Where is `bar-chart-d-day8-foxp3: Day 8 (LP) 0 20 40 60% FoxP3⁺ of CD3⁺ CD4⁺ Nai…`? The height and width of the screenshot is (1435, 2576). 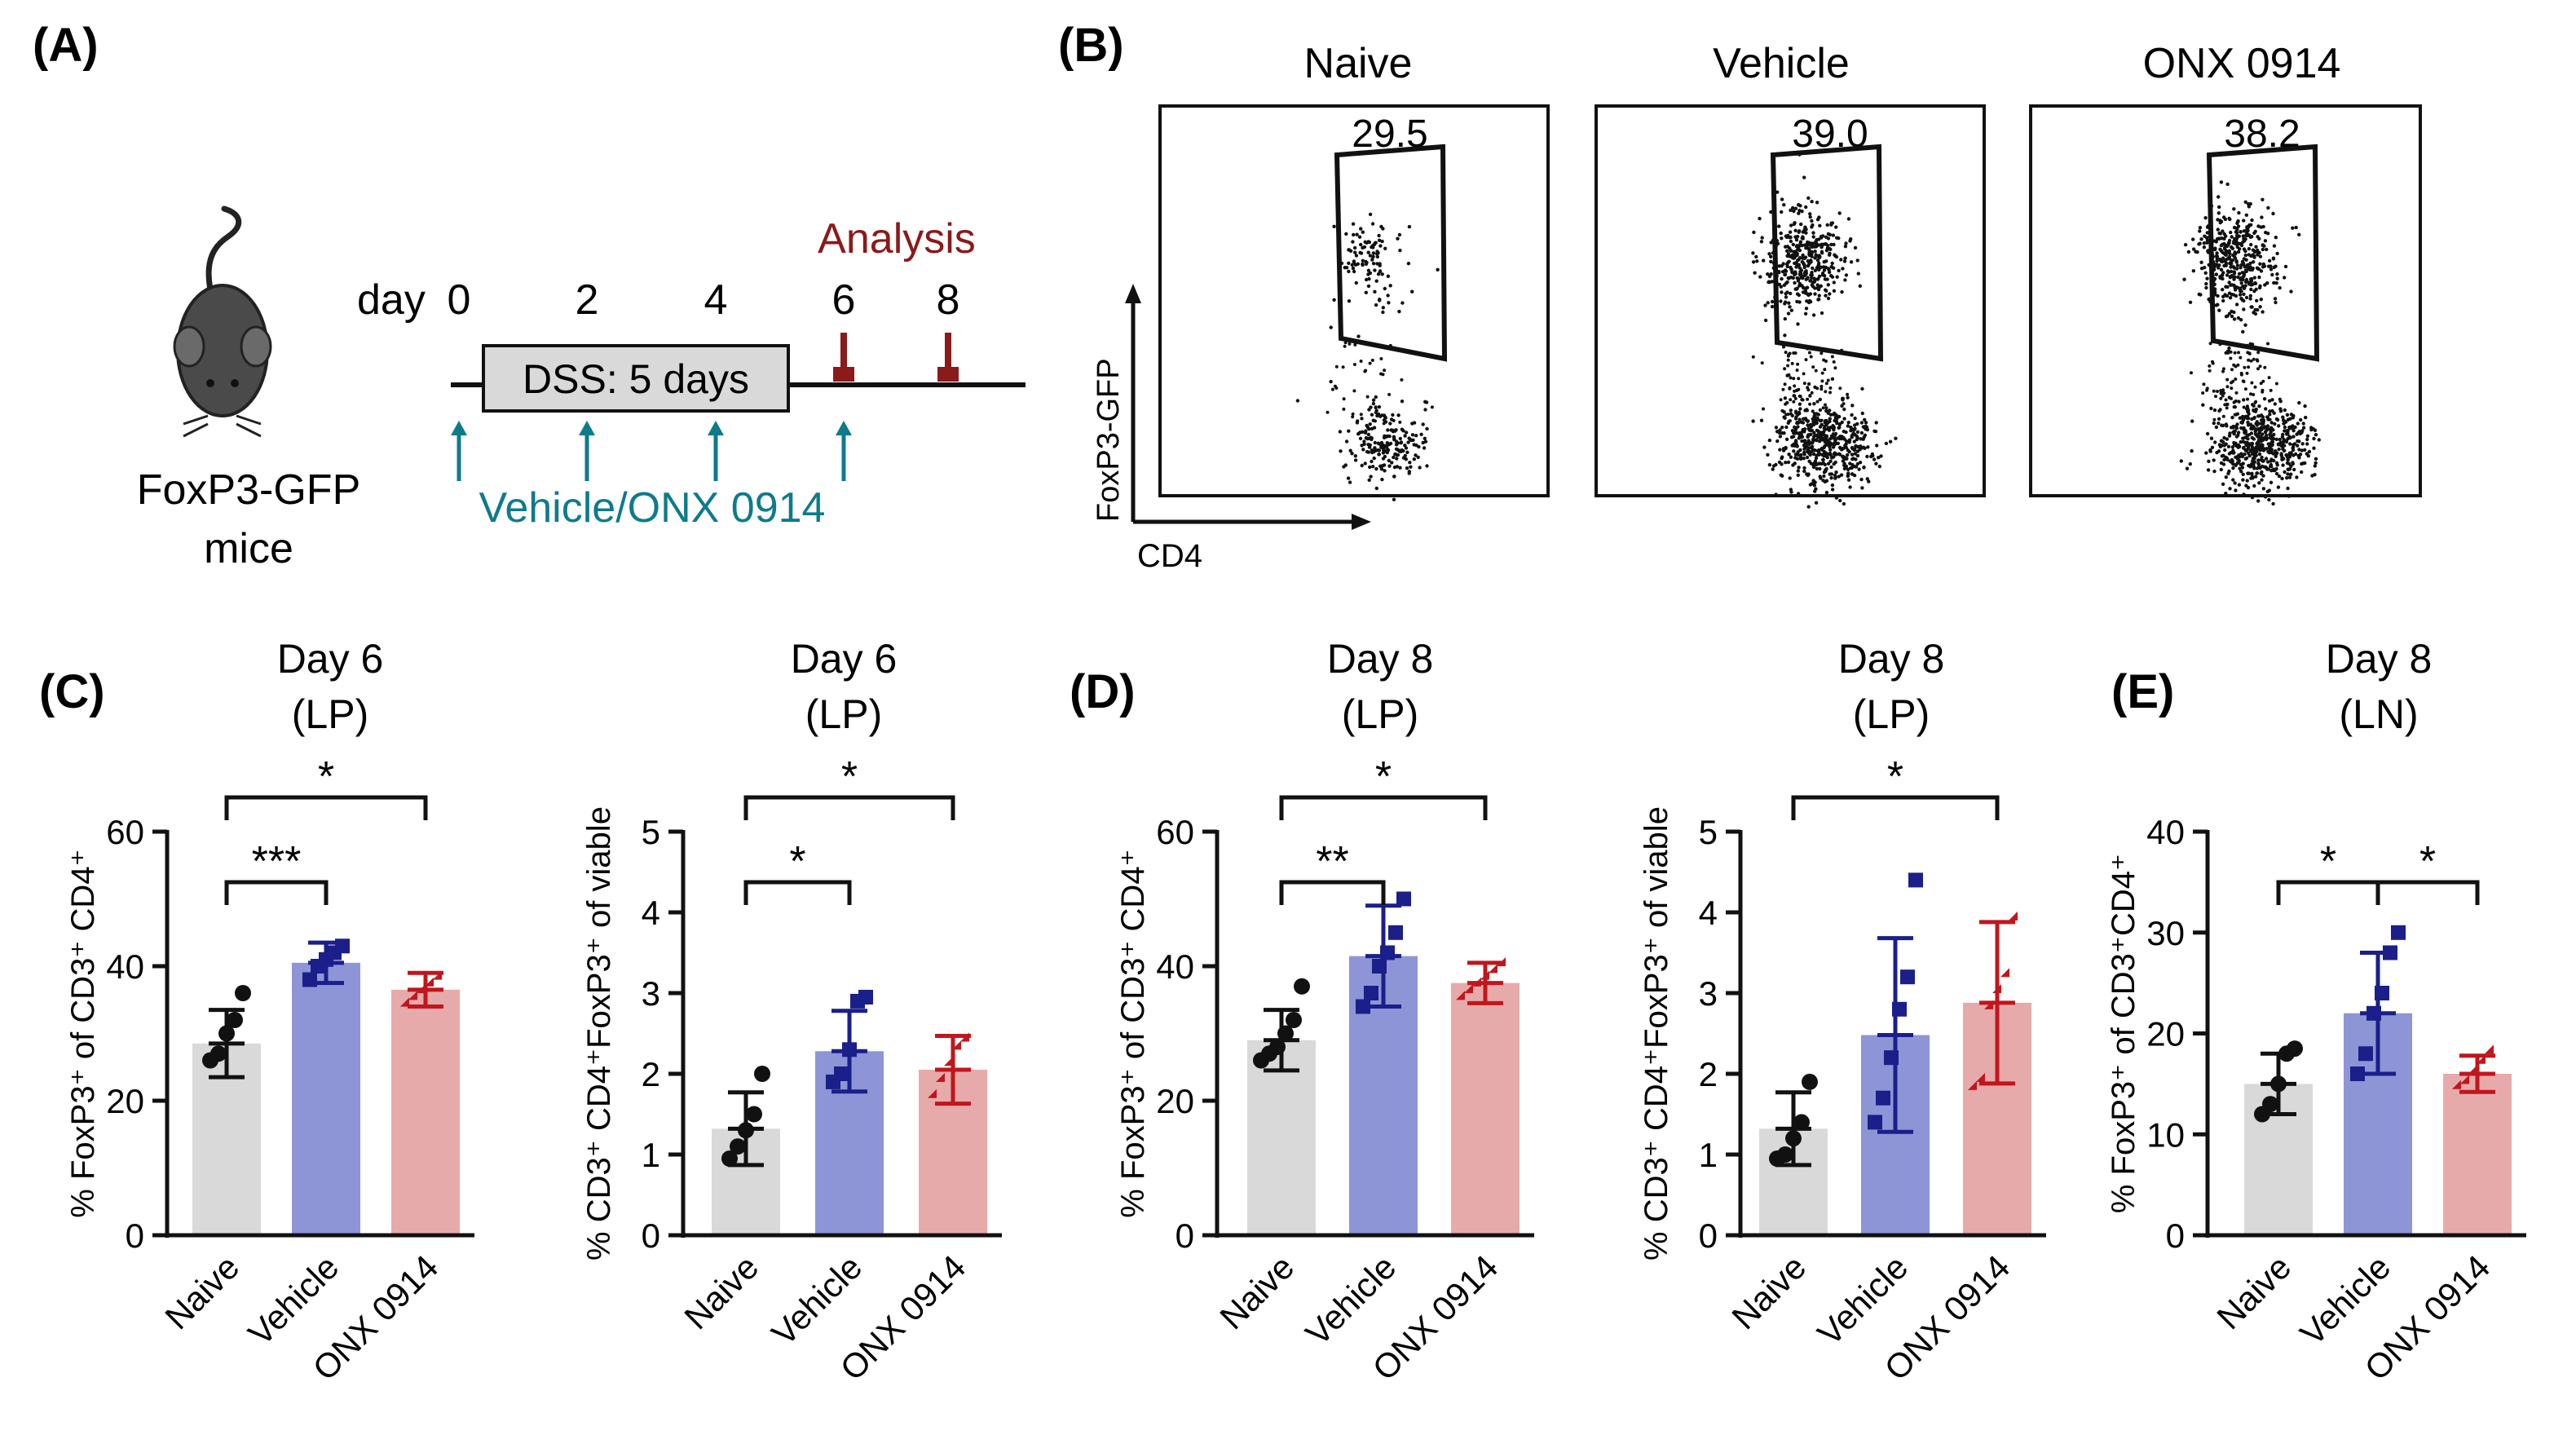
bar-chart-d-day8-foxp3: Day 8 (LP) 0 20 40 60% FoxP3⁺ of CD3⁺ CD4⁺ Nai… is located at coordinates (1324, 1012).